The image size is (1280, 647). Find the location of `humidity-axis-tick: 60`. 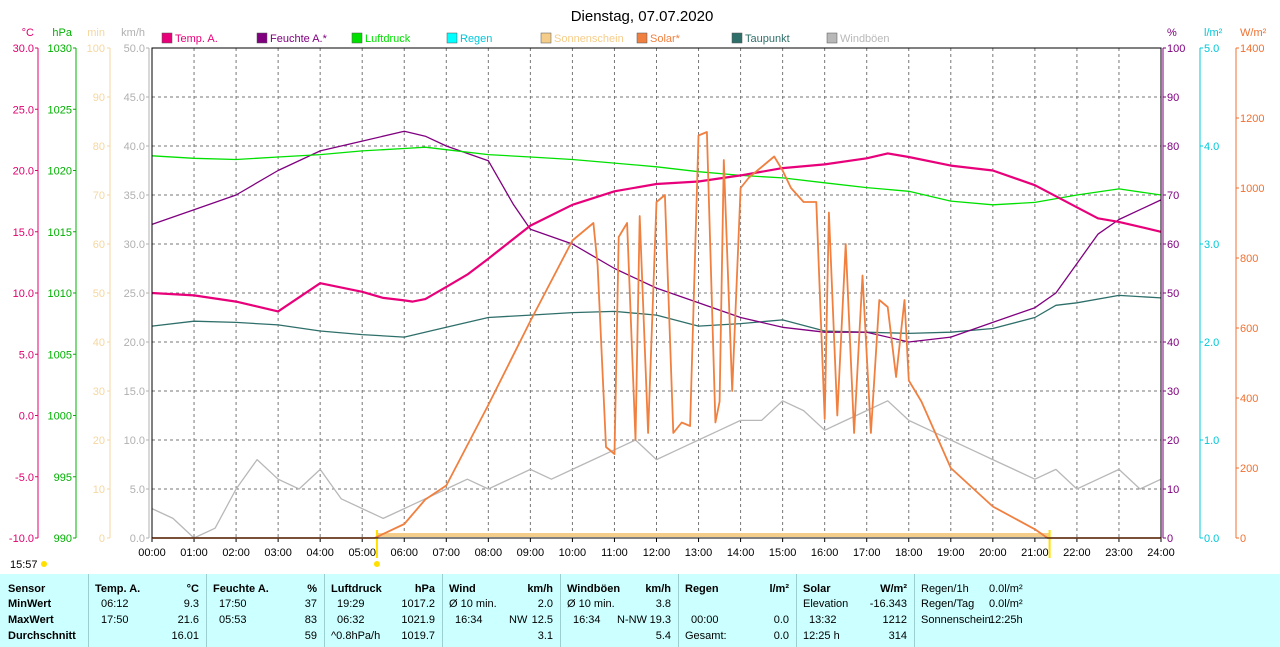

humidity-axis-tick: 60 is located at coordinates (1173, 245).